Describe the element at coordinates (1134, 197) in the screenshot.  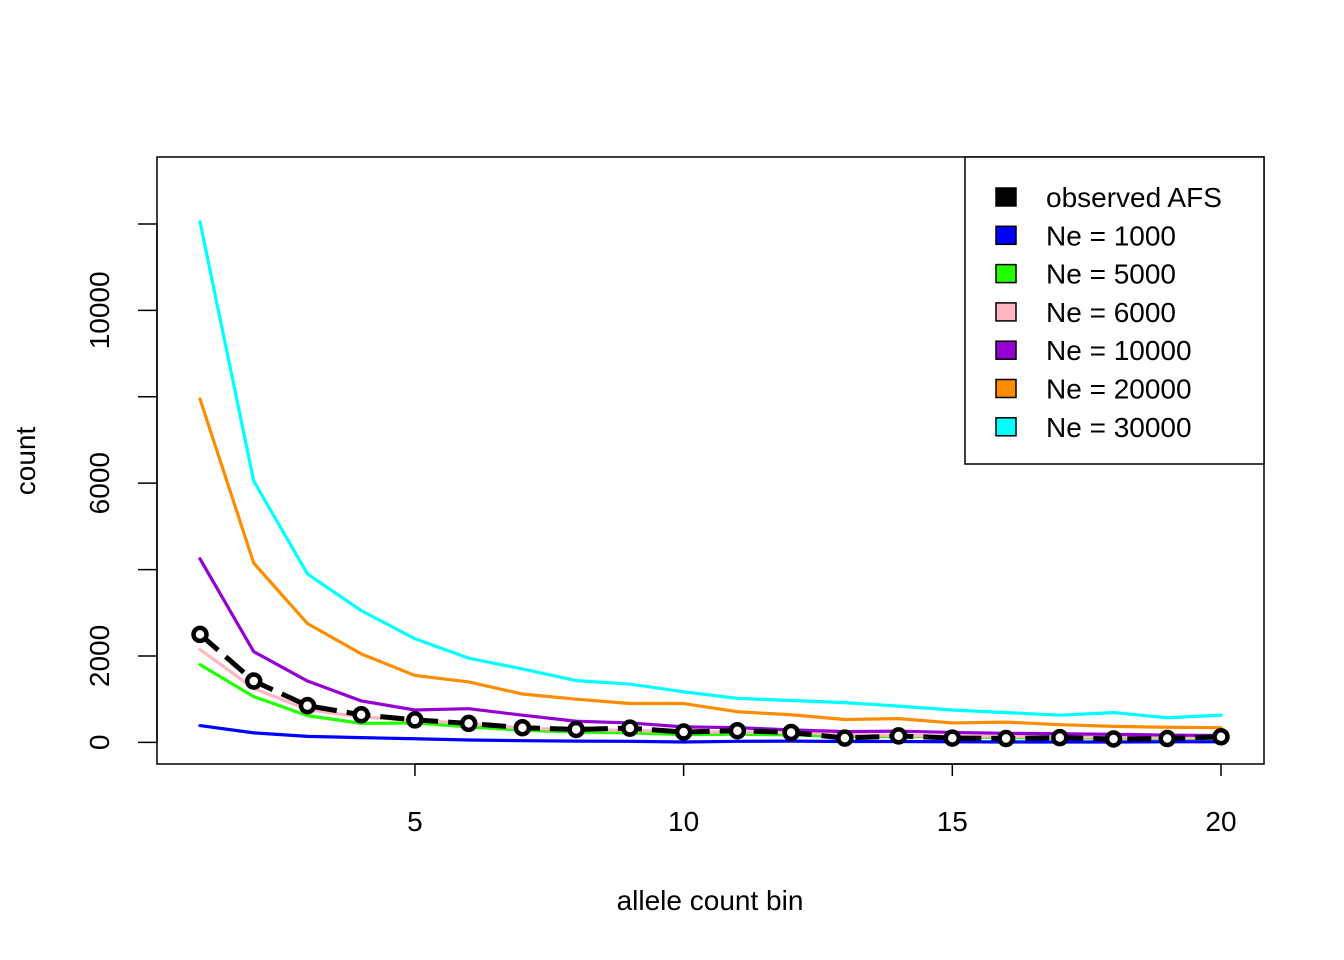
I see `legend-label: observed AFS` at that location.